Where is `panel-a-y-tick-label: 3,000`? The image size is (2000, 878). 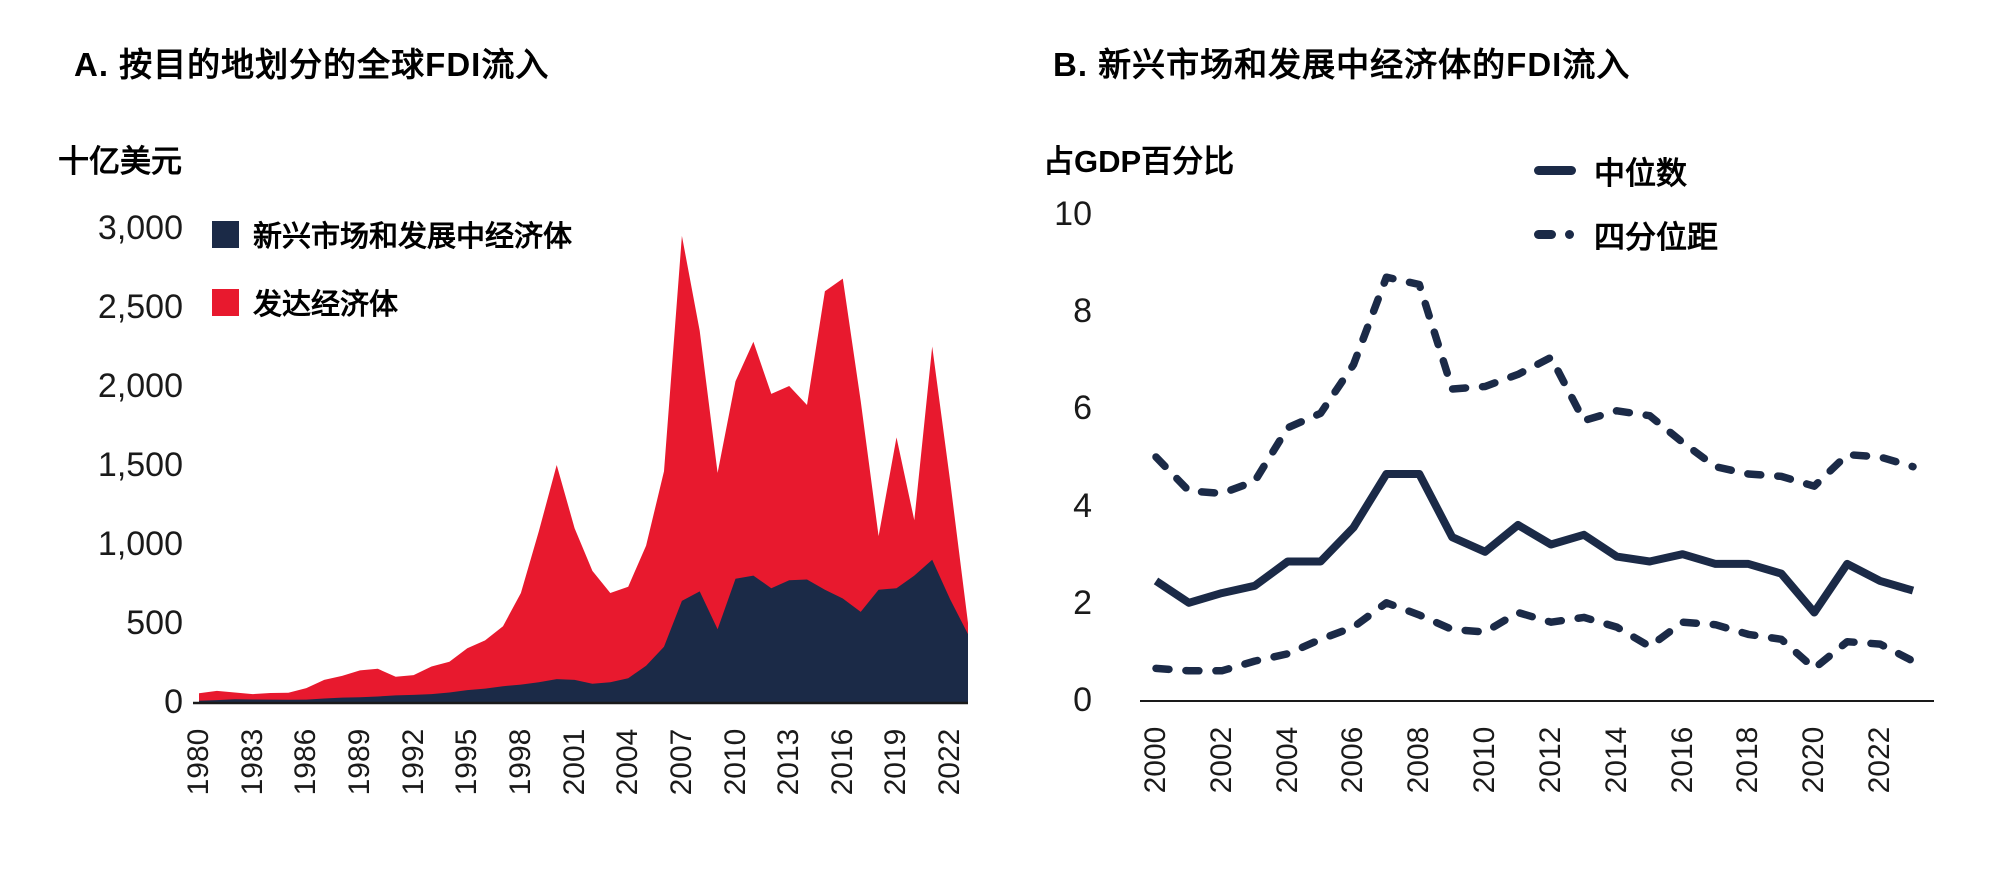 panel-a-y-tick-label: 3,000 is located at coordinates (140, 228).